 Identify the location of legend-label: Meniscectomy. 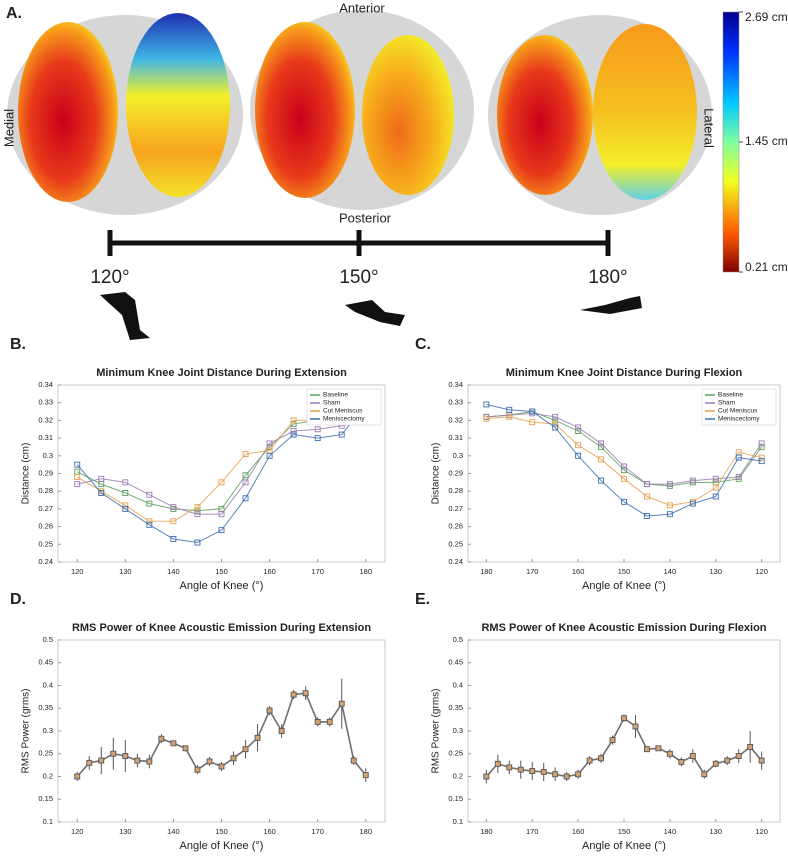
(344, 419).